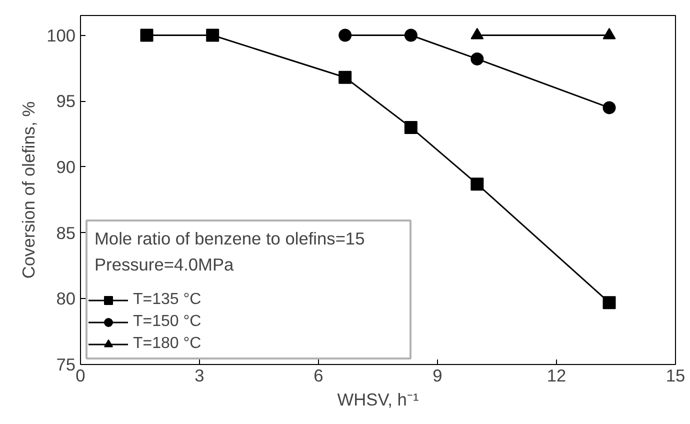 This screenshot has width=690, height=424. Describe the element at coordinates (167, 344) in the screenshot. I see `legend-label: T=180 °C` at that location.